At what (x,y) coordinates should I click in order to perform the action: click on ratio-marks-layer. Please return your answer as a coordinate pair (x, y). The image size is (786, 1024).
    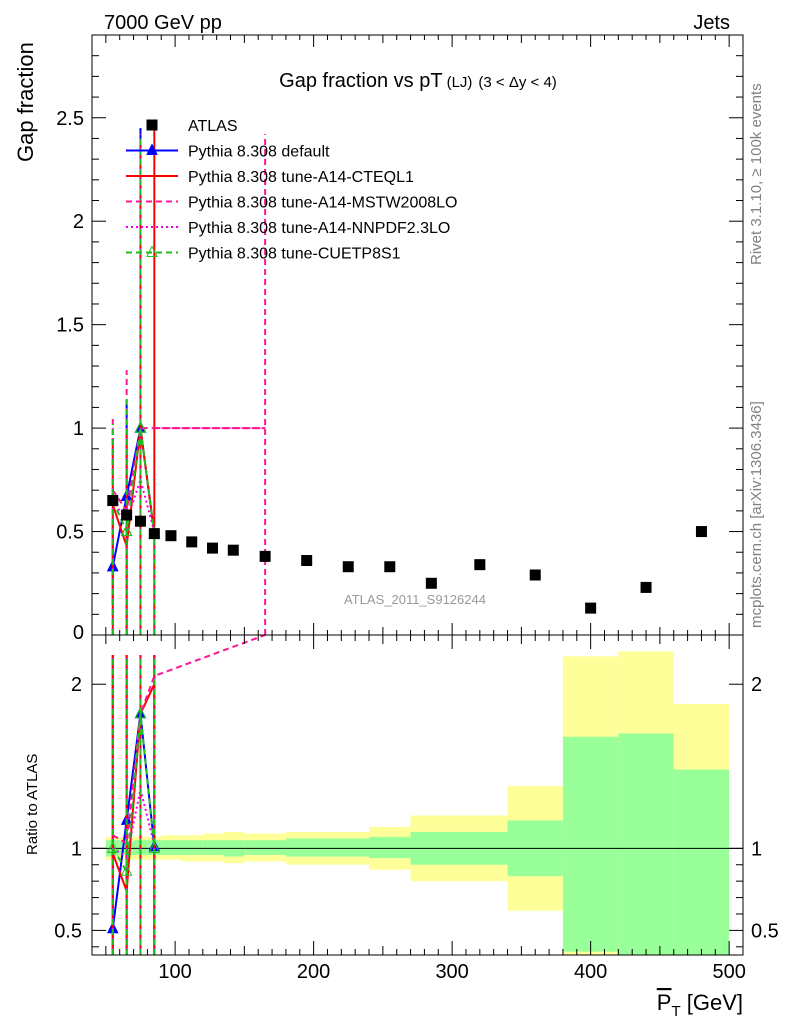
    Looking at the image, I should click on (186, 794).